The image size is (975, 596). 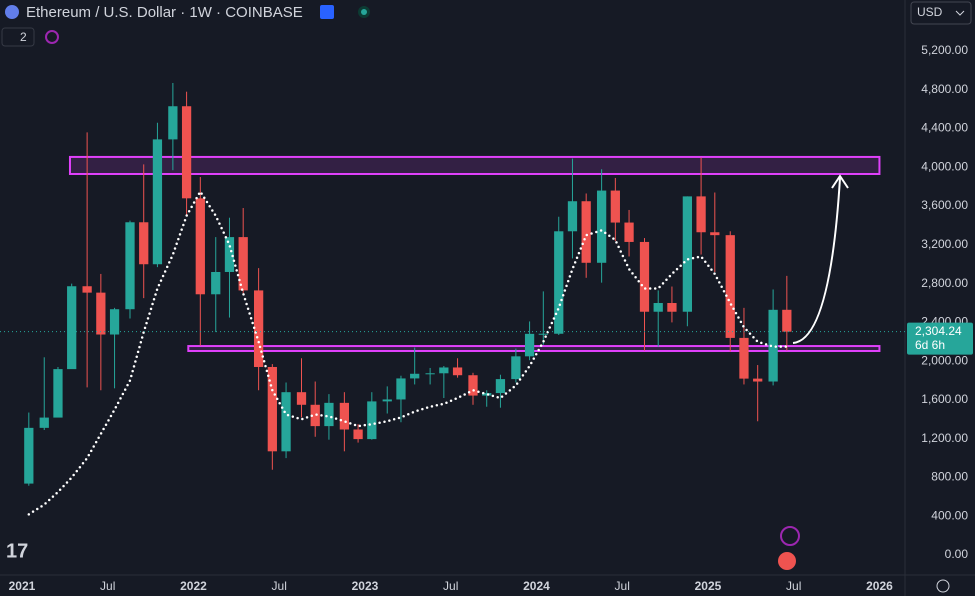 I want to click on x-tick-label: 2024, so click(x=536, y=586).